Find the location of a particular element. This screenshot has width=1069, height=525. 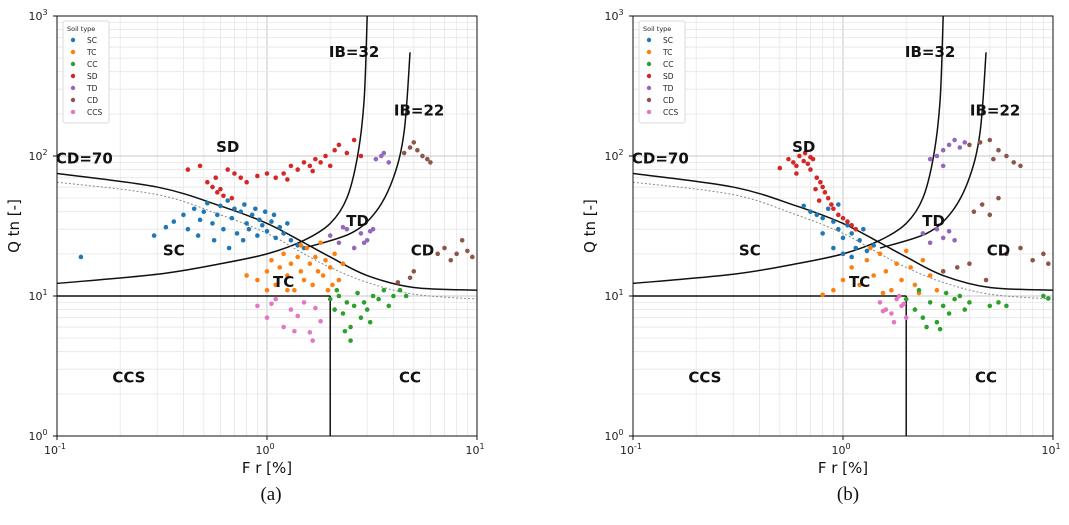

annotation-cd: CD is located at coordinates (422, 250).